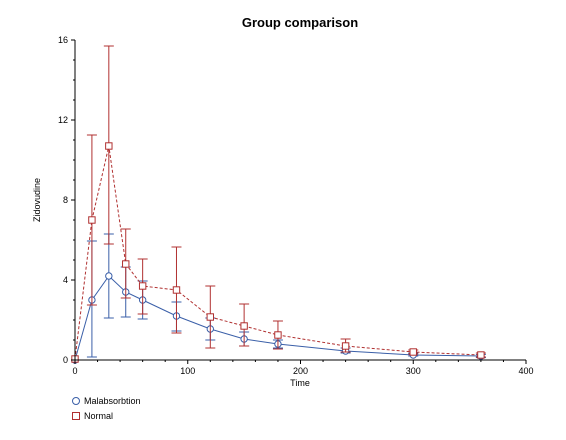 This screenshot has height=440, width=566. What do you see at coordinates (413, 371) in the screenshot?
I see `x-tick-label: 300` at bounding box center [413, 371].